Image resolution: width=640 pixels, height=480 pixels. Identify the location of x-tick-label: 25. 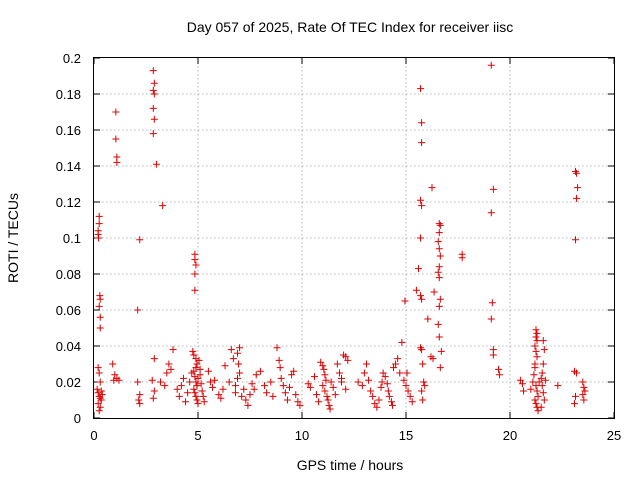
(614, 435).